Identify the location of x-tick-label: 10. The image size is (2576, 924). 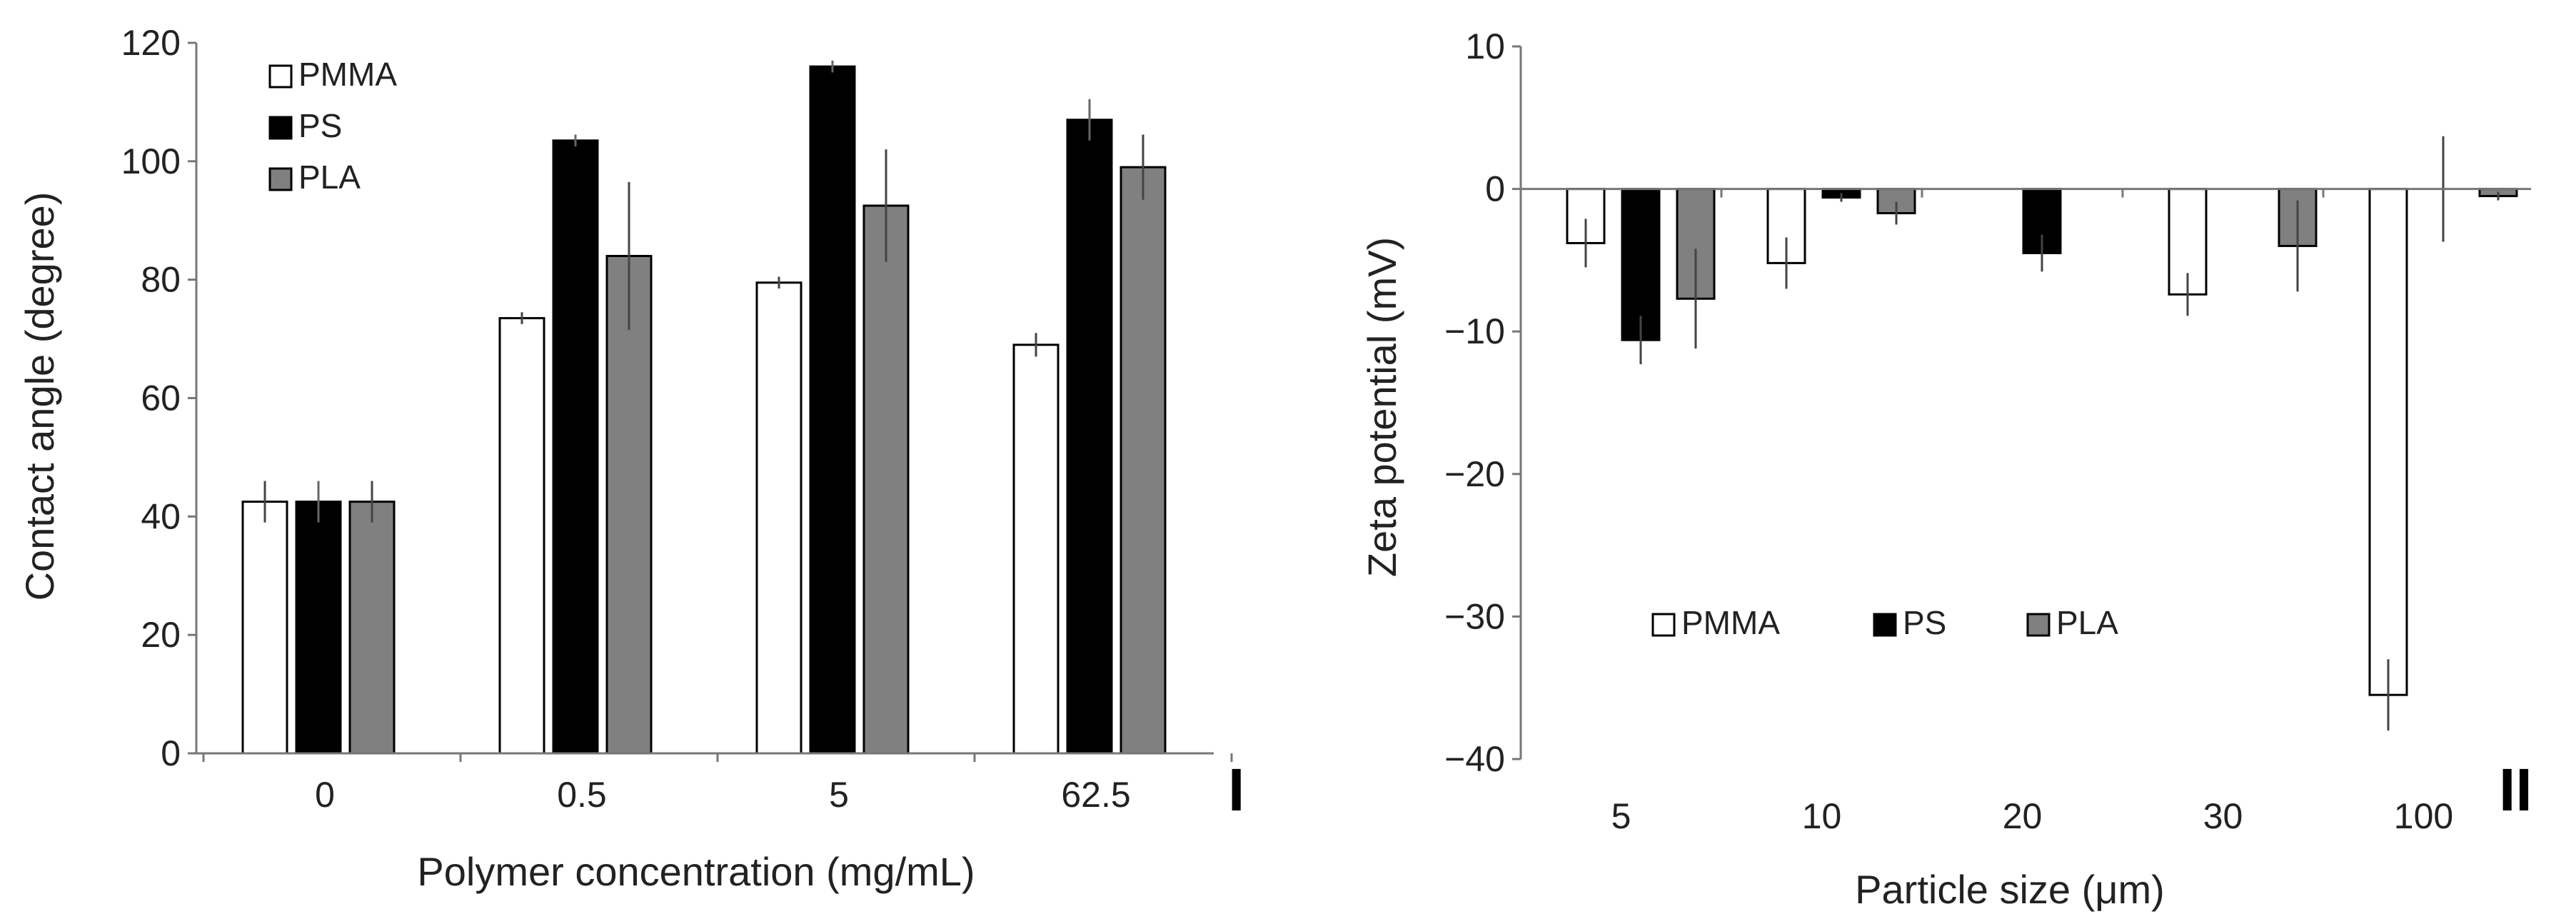
(1822, 816).